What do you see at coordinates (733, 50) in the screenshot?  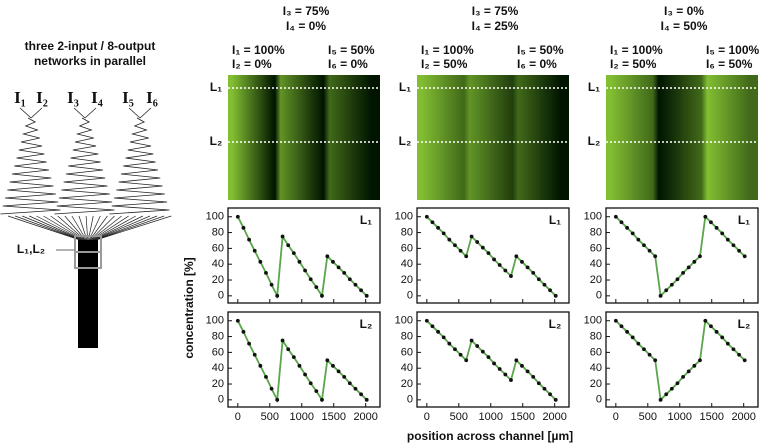 I see `header-right: I₅ = 100%` at bounding box center [733, 50].